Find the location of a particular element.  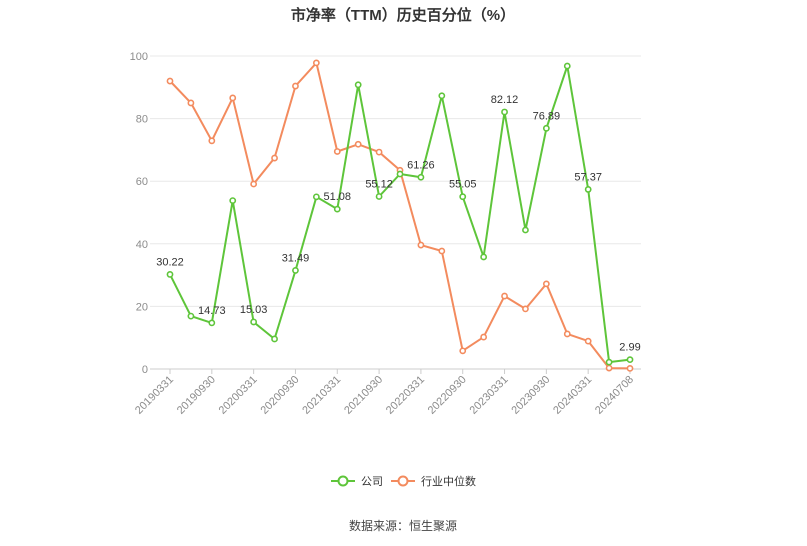

data-label-company-0: 30.22 is located at coordinates (170, 262).